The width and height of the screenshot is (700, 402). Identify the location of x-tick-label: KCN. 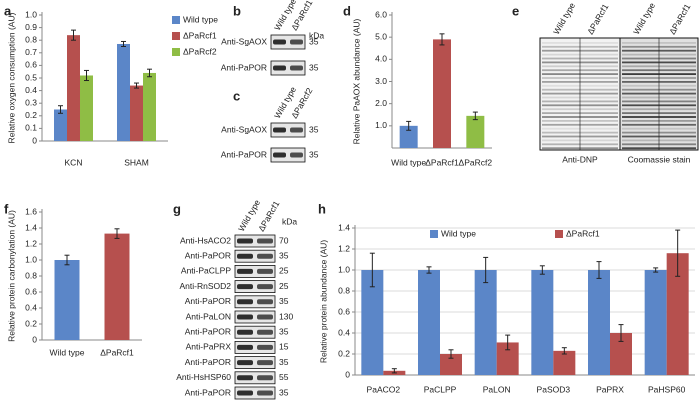
(74, 162).